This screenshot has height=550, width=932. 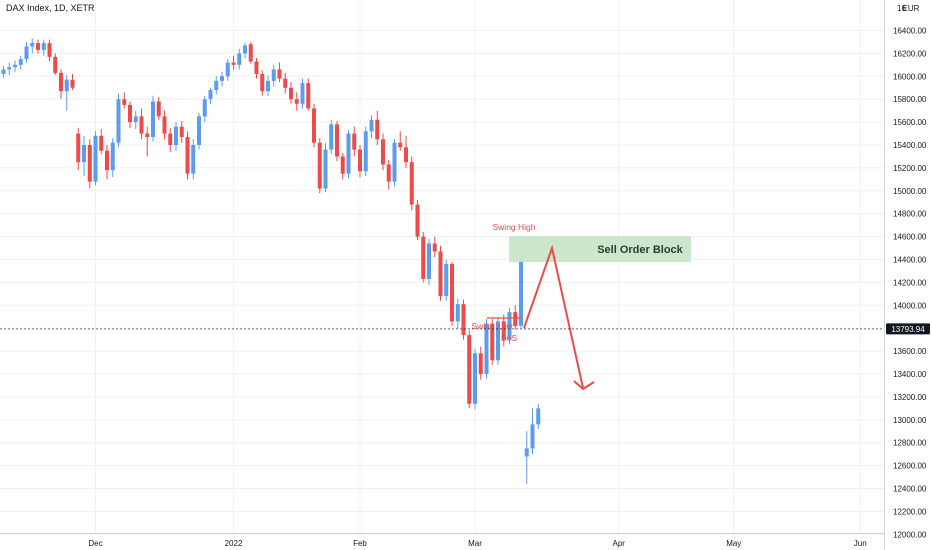 I want to click on last-price-value: 13793.94, so click(x=908, y=329).